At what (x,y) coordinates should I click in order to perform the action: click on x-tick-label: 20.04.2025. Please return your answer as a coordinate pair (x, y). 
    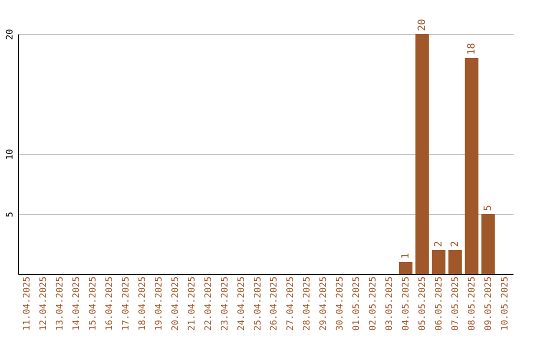
    Looking at the image, I should click on (175, 303).